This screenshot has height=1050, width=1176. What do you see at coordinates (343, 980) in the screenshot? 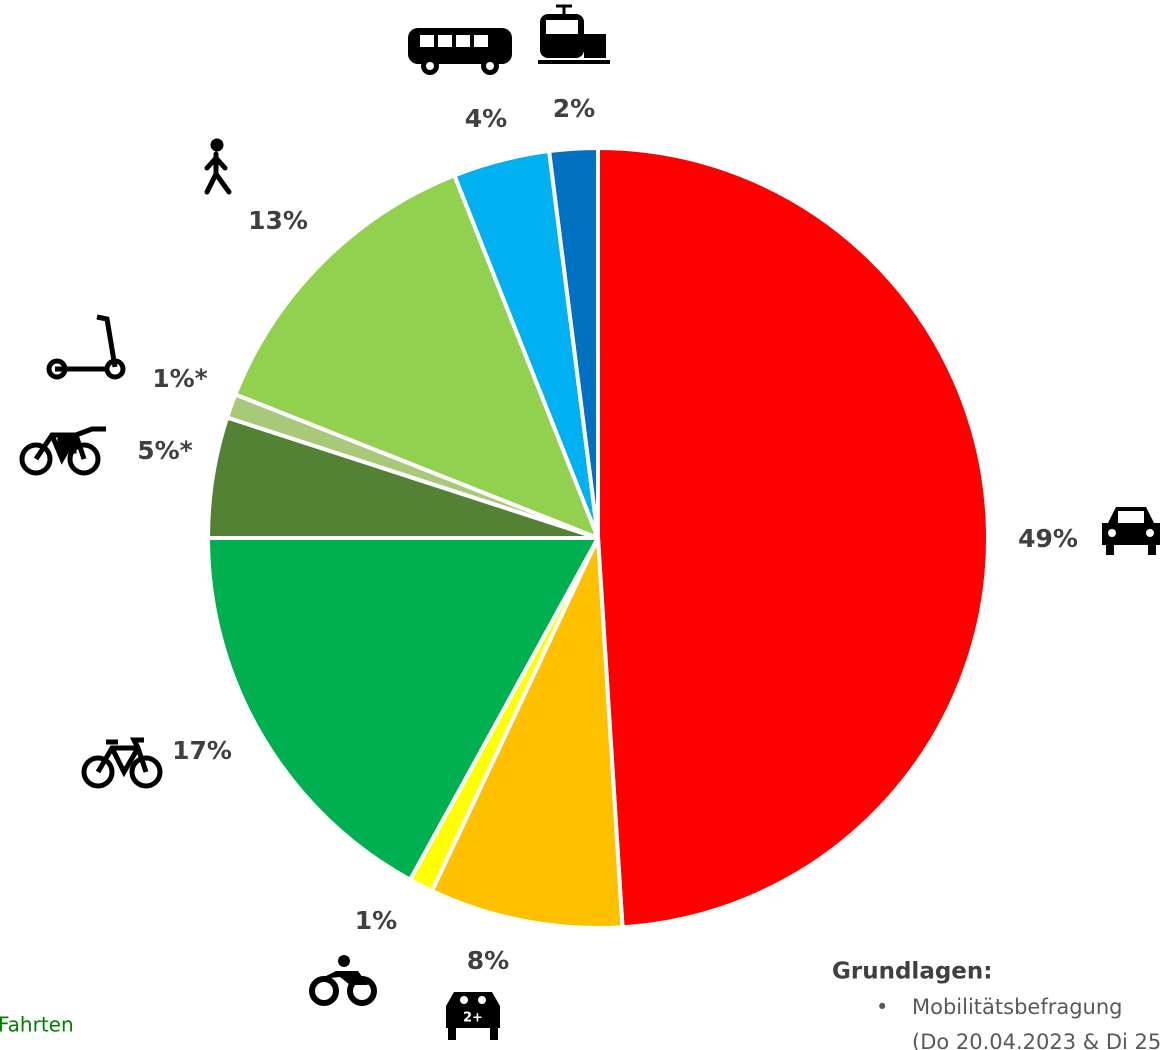
I see `moto-icon` at bounding box center [343, 980].